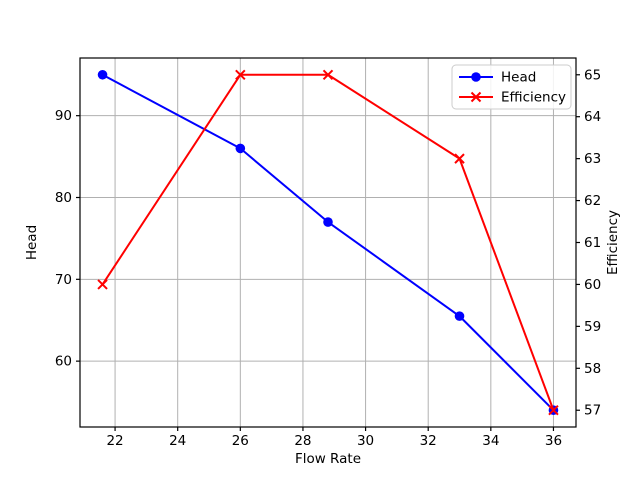 This screenshot has width=640, height=480. I want to click on legend-label: Efficiency, so click(533, 98).